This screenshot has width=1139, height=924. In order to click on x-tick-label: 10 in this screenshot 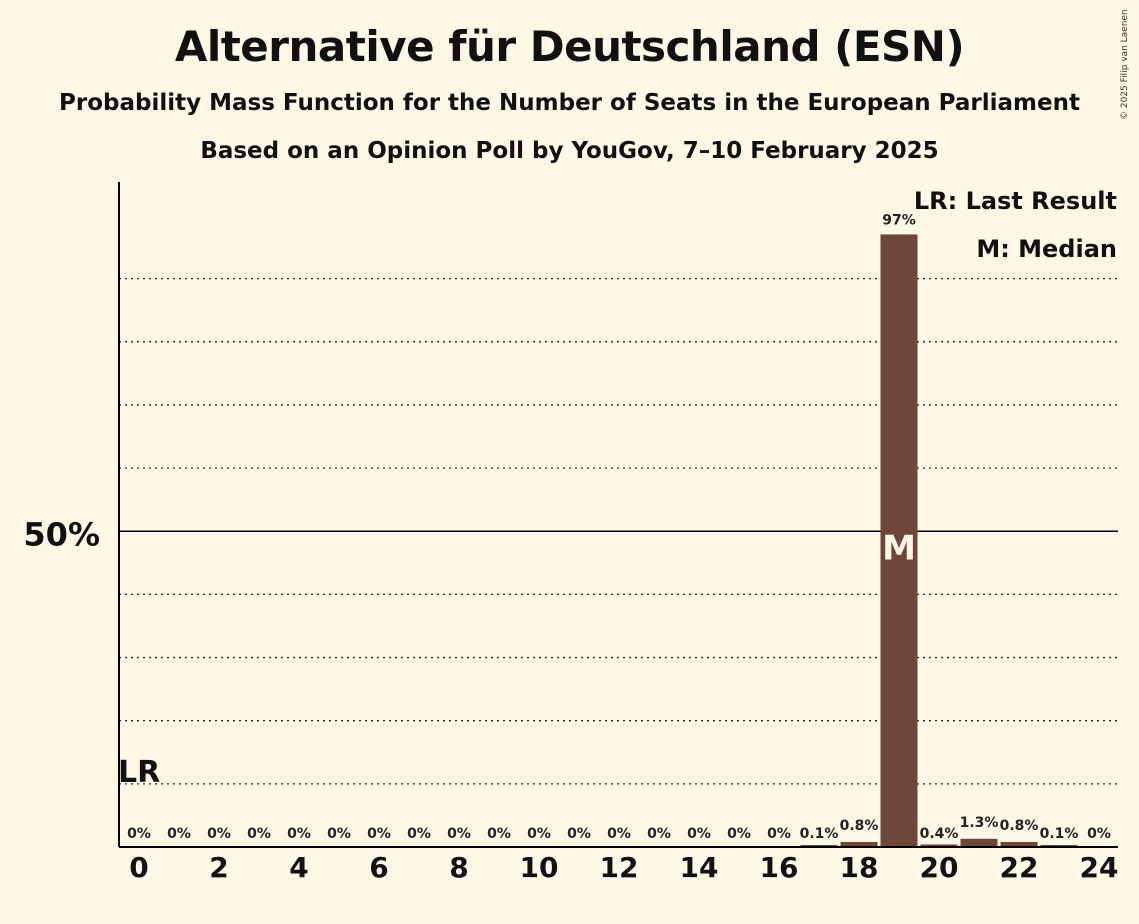, I will do `click(539, 867)`.